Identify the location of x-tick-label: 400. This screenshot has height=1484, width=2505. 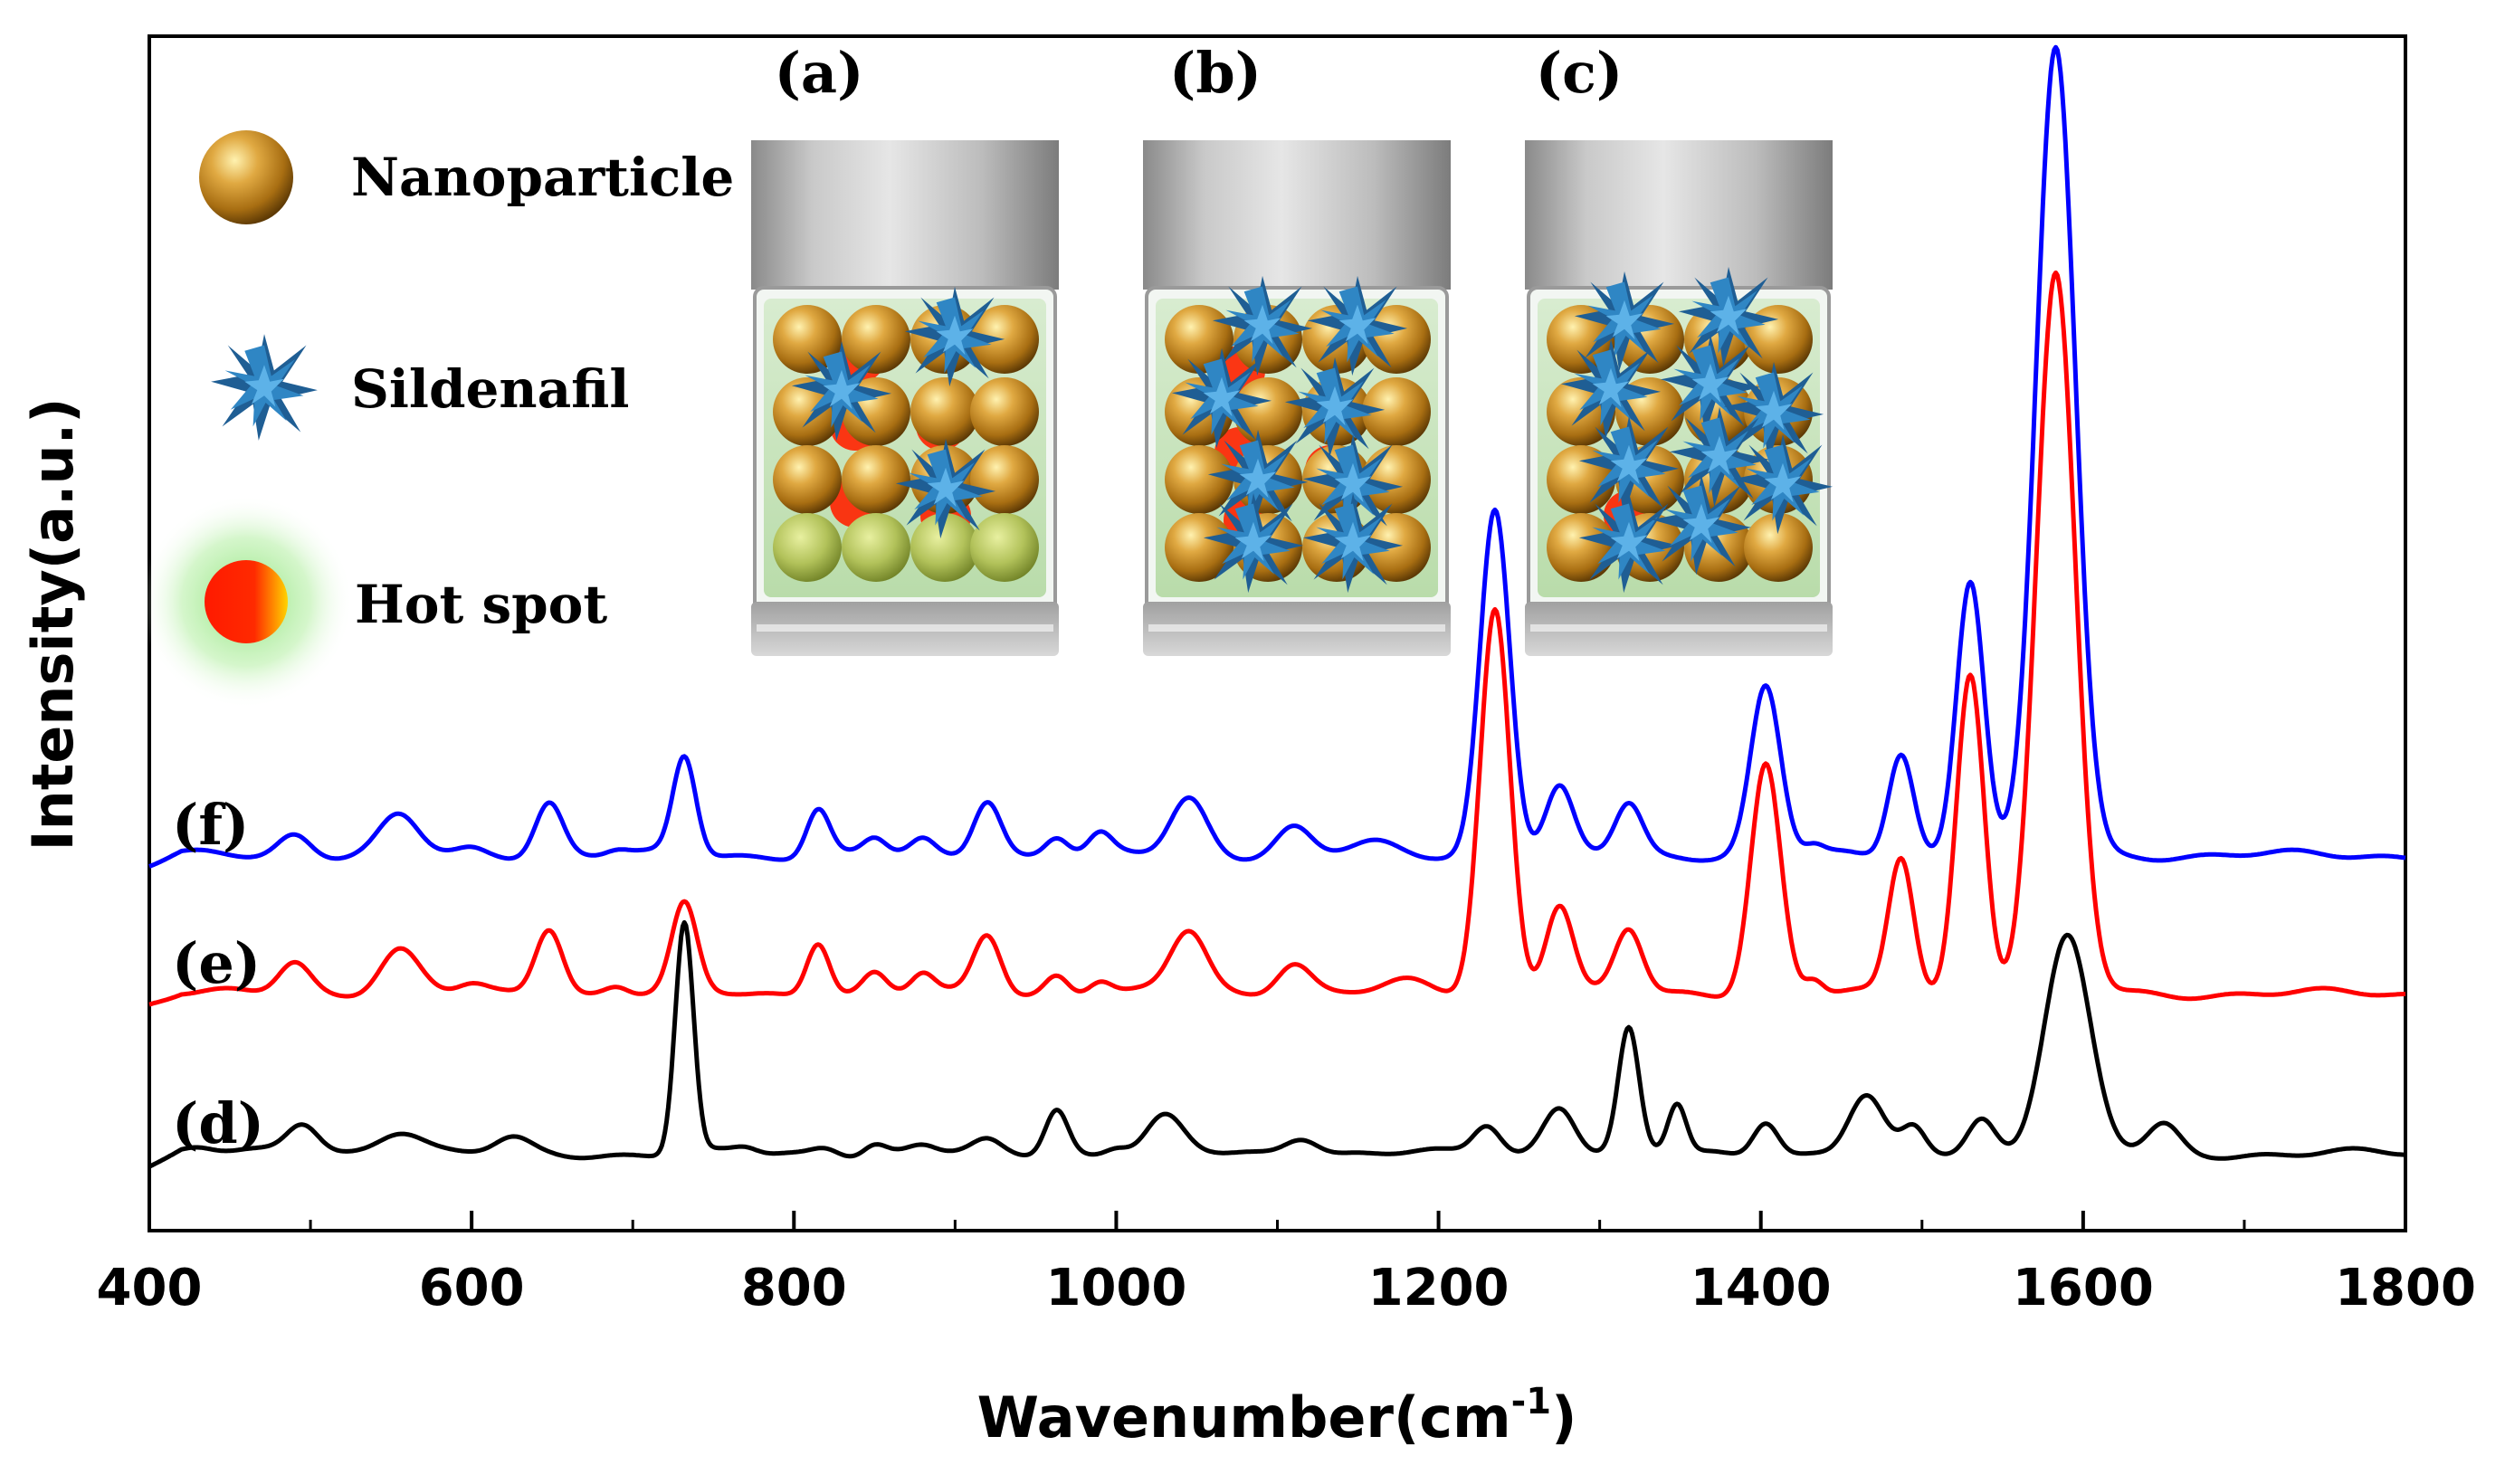
(150, 1288).